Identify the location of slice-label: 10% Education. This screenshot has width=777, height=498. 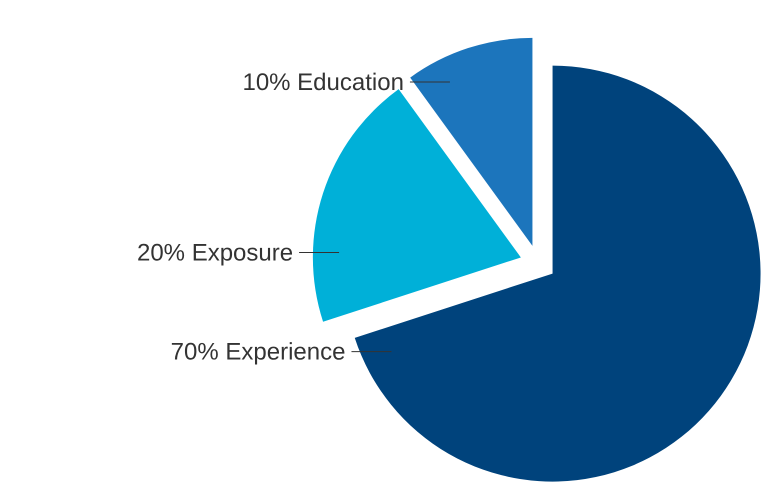
(323, 82).